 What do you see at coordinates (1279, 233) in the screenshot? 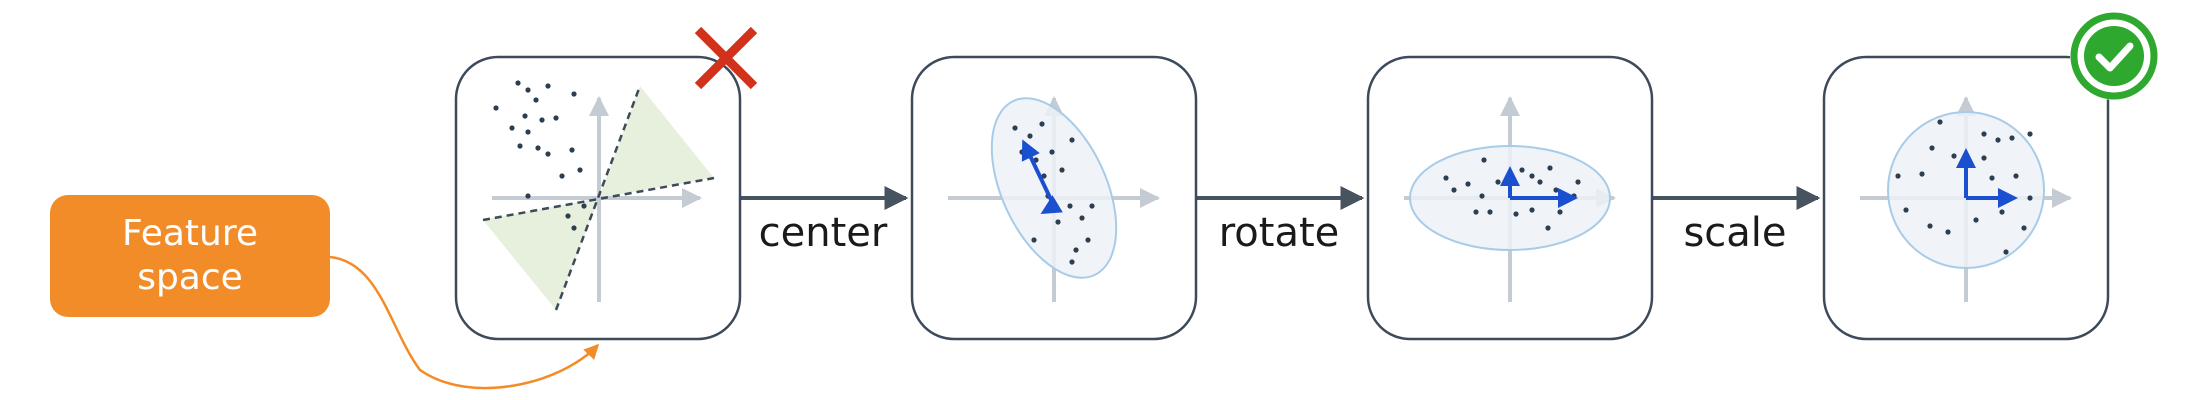
I see `step-label-rotate: rotate` at bounding box center [1279, 233].